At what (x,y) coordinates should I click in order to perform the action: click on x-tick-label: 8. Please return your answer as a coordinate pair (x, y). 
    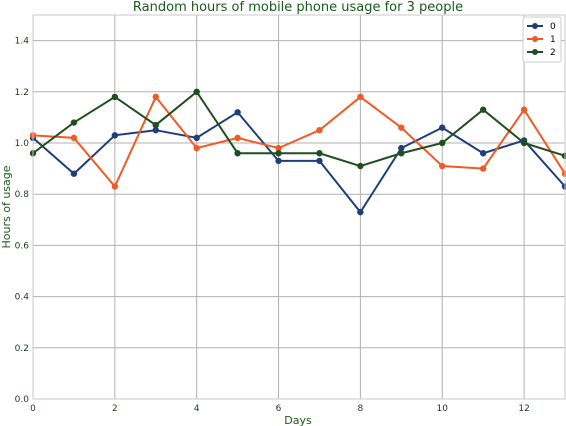
    Looking at the image, I should click on (361, 409).